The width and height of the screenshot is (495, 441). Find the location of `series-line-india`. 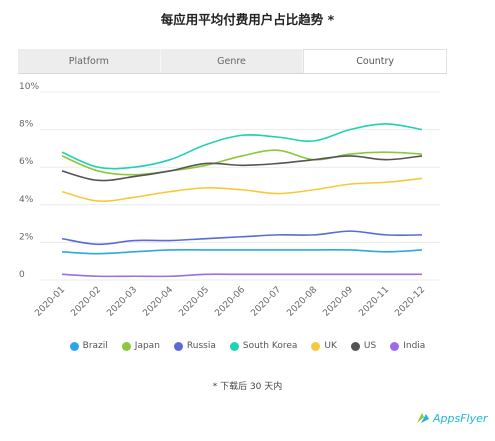

series-line-india is located at coordinates (241, 275).